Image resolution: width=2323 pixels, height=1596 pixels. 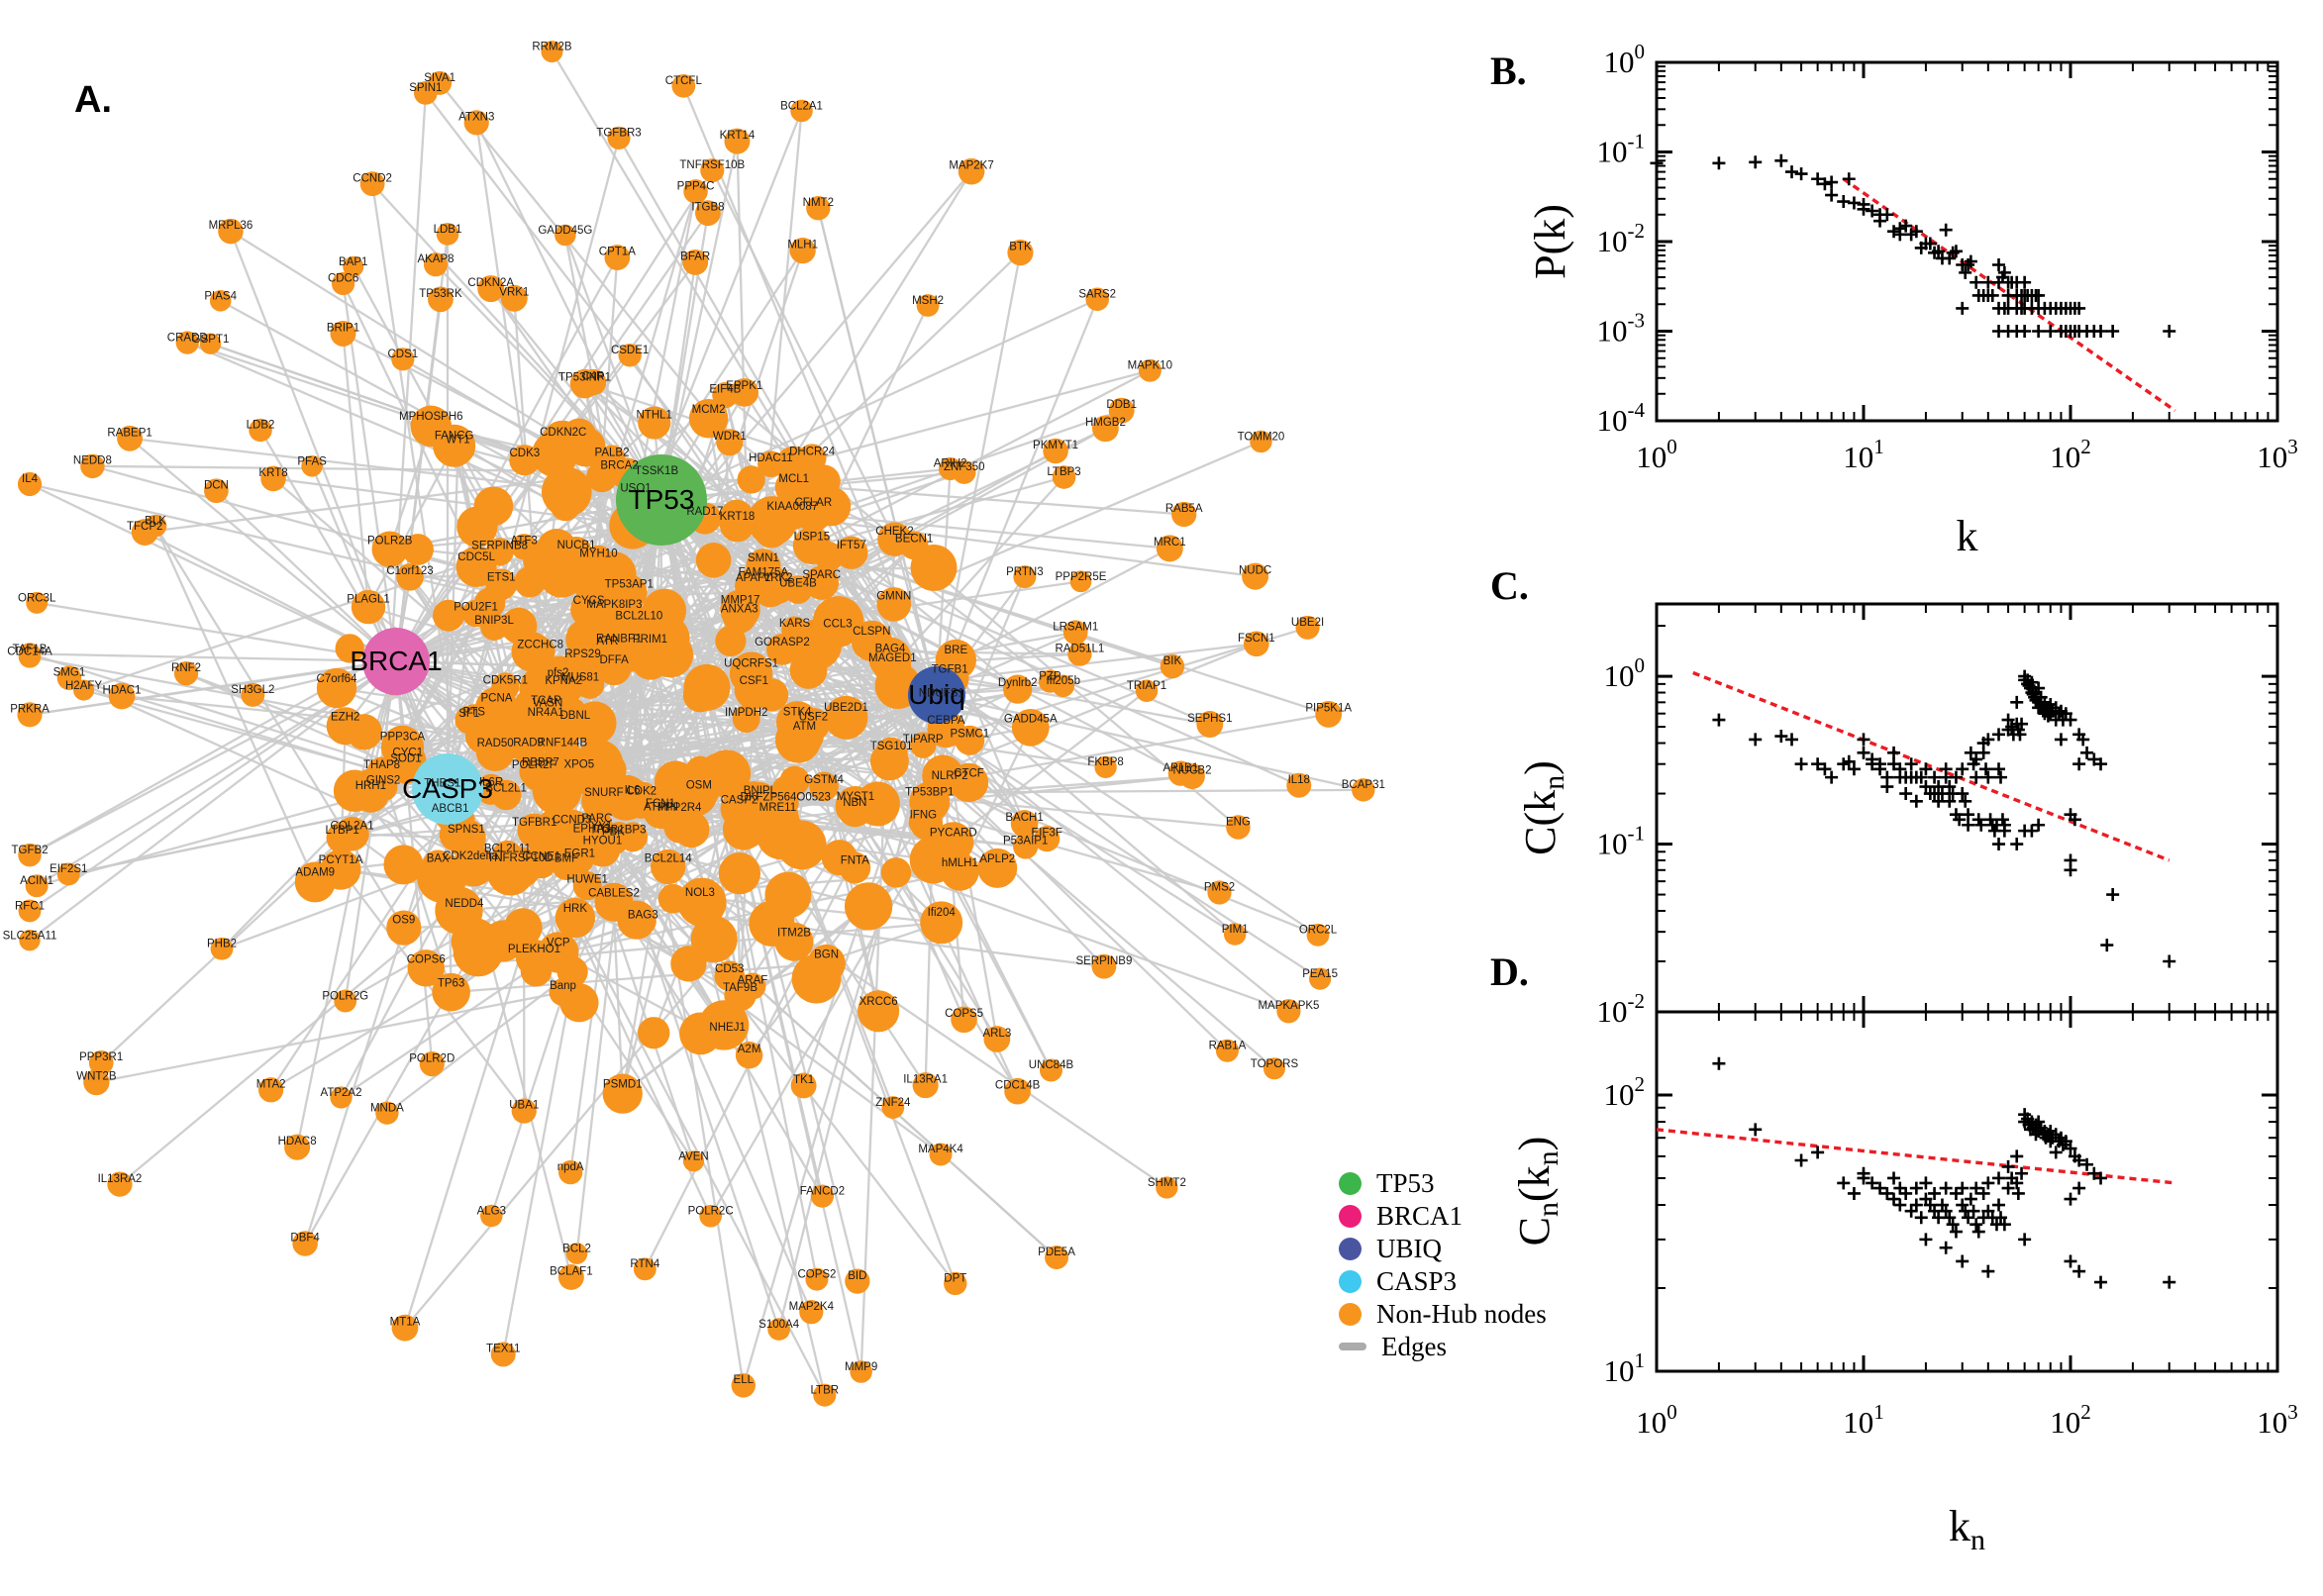 I want to click on hub-node-brca1, so click(x=396, y=661).